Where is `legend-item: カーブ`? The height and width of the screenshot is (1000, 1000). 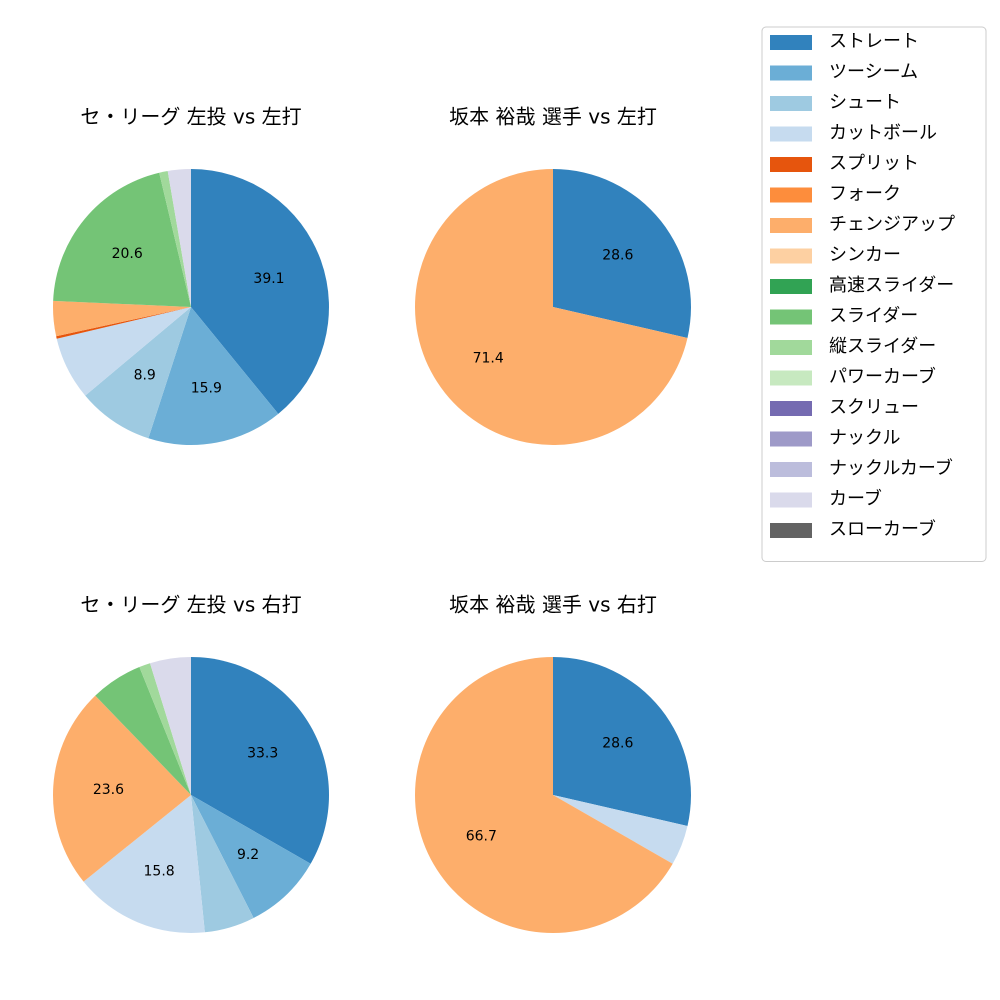
legend-item: カーブ is located at coordinates (826, 499).